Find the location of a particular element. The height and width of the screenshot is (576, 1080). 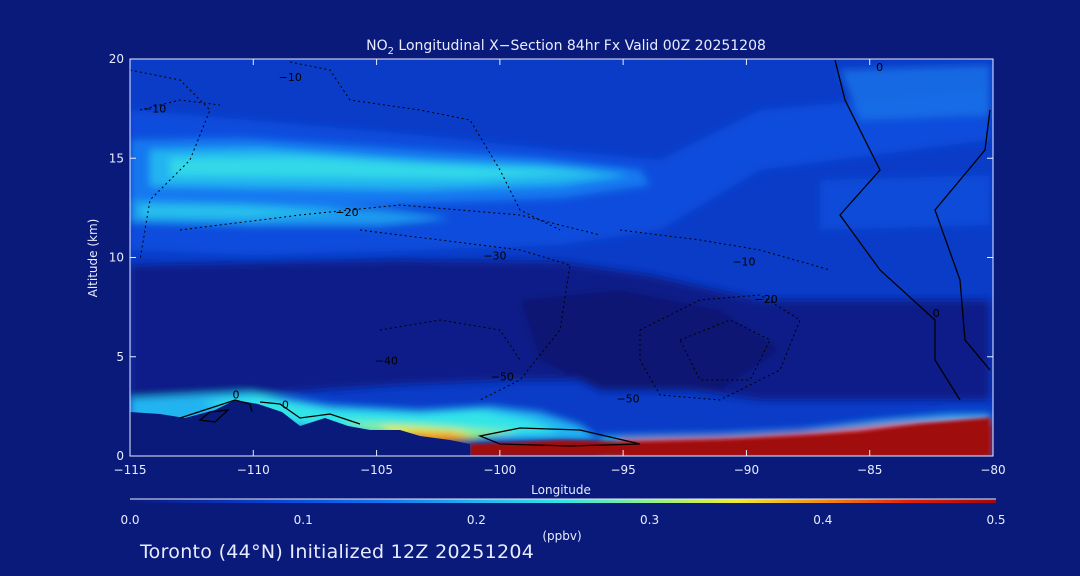

colorbar-tick-label: 0.2 is located at coordinates (476, 520).